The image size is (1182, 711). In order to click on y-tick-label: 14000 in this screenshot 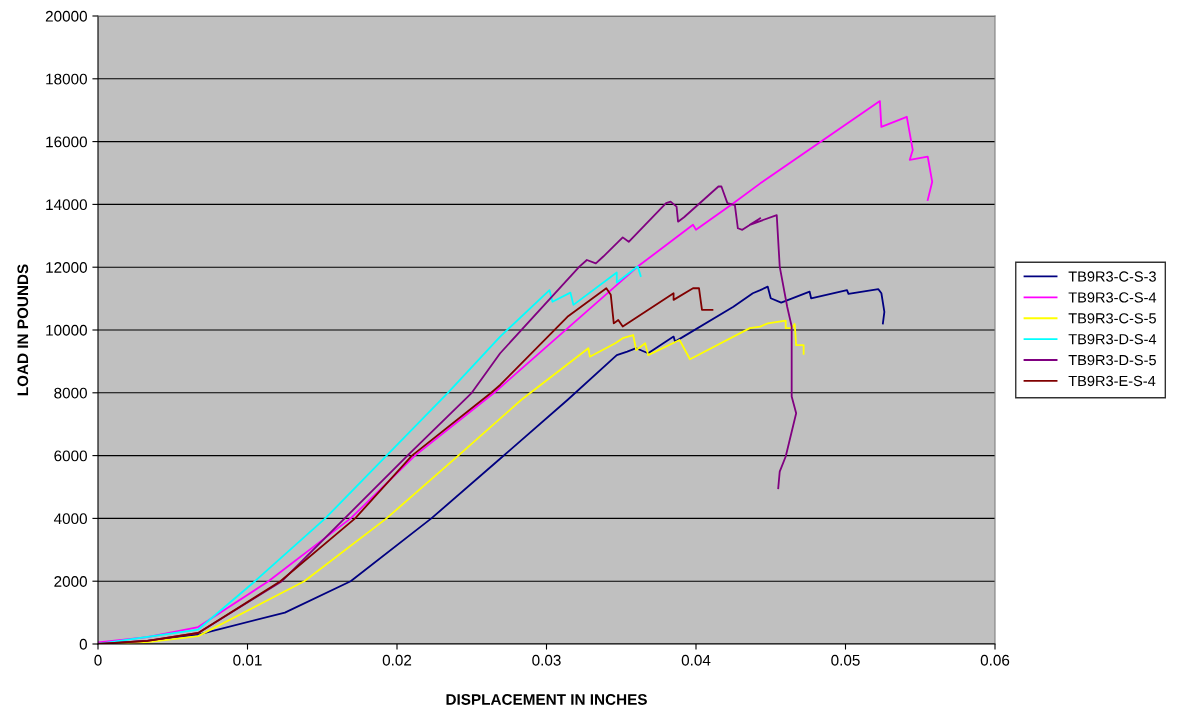, I will do `click(66, 205)`.